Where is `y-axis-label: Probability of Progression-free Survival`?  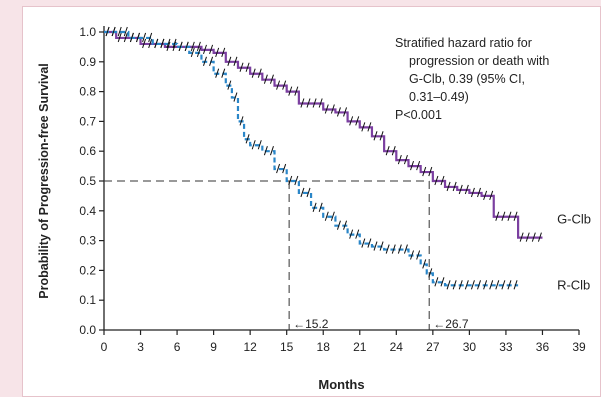
y-axis-label: Probability of Progression-free Survival is located at coordinates (44, 180).